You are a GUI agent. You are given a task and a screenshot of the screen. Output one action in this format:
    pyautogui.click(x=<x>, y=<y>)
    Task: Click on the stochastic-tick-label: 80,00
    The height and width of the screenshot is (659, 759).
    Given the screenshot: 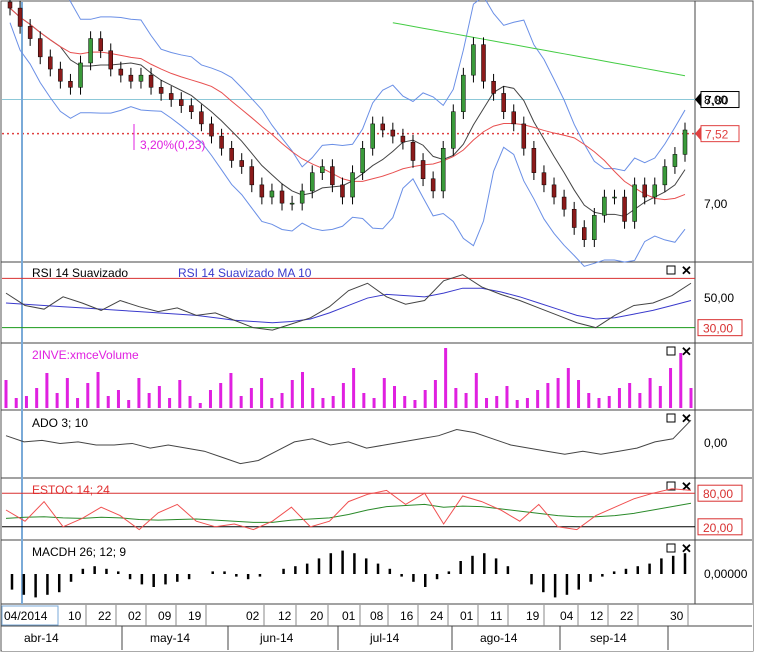 What is the action you would take?
    pyautogui.click(x=718, y=494)
    